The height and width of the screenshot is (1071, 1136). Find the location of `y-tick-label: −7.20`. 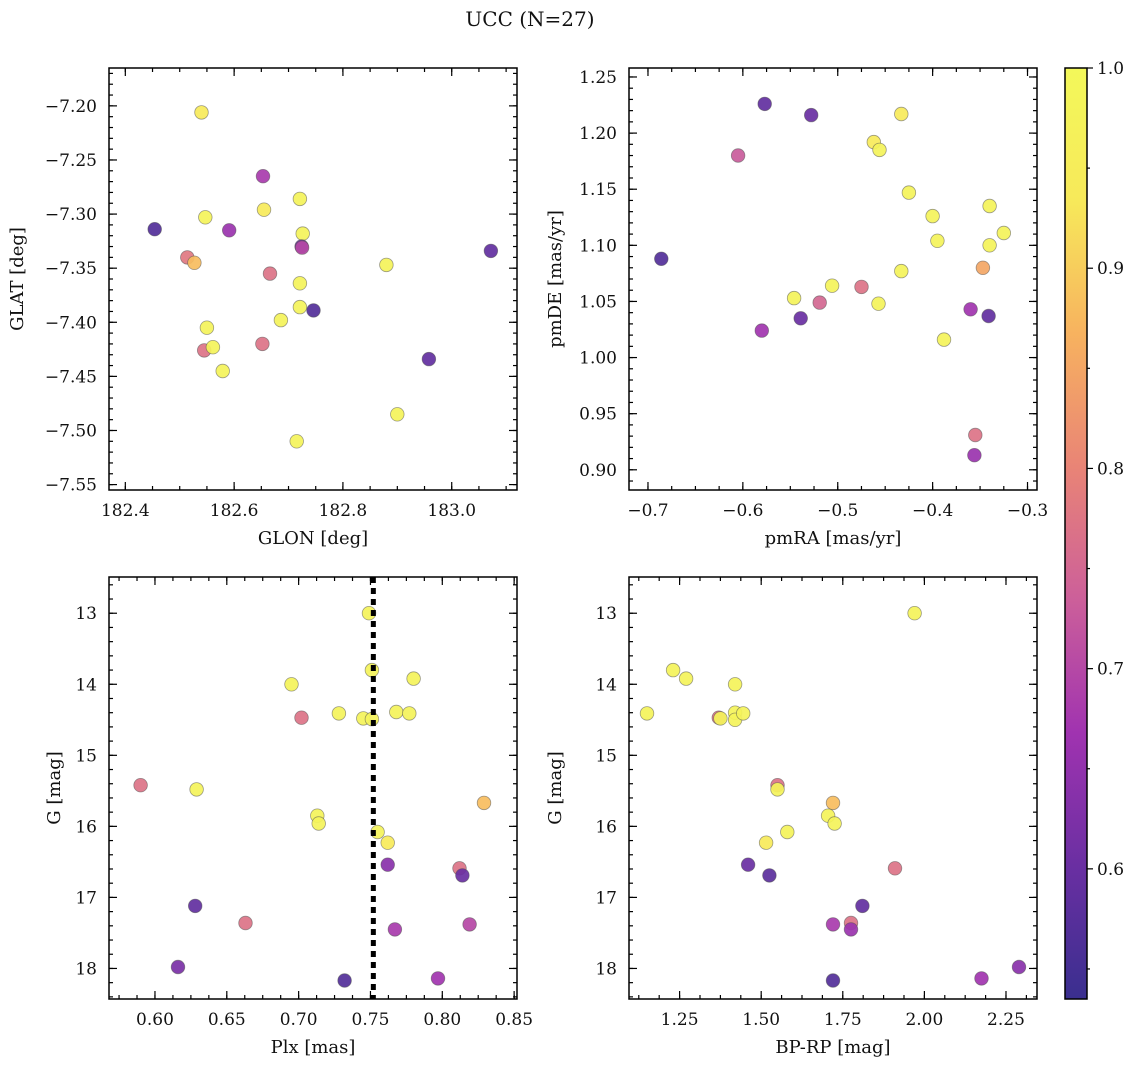

y-tick-label: −7.20 is located at coordinates (71, 107).